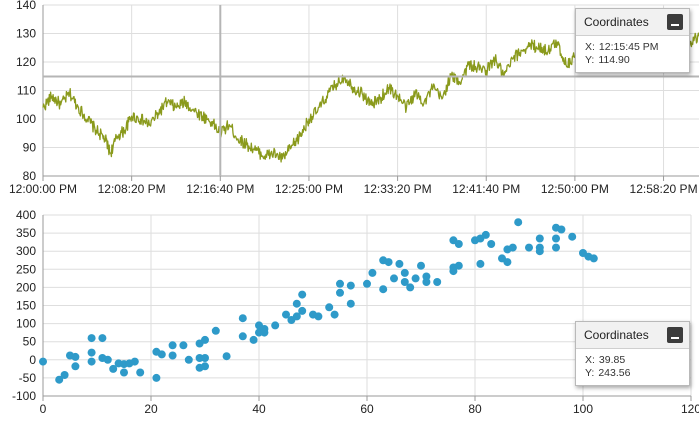 This screenshot has height=422, width=699. What do you see at coordinates (367, 409) in the screenshot?
I see `x-tick-label: 60` at bounding box center [367, 409].